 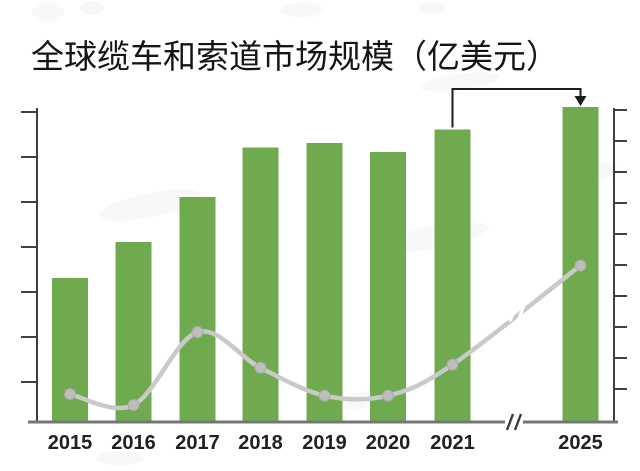 I want to click on line-marker-2019, so click(x=324, y=395).